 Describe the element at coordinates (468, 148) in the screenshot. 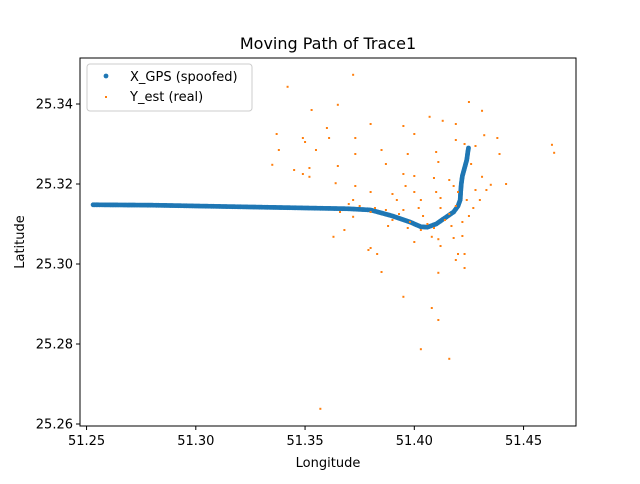

I see `gps-point` at that location.